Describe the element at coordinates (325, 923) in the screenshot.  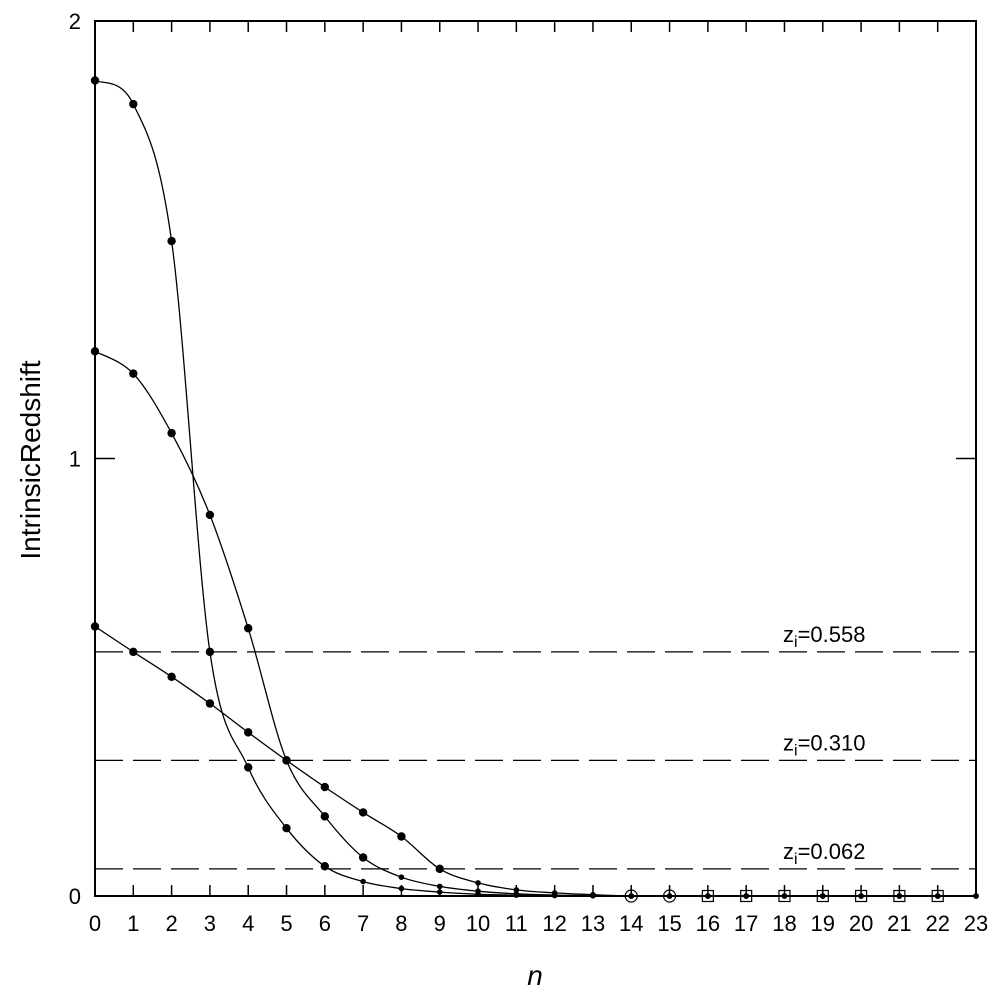
I see `x-tick-label-6: 6` at that location.